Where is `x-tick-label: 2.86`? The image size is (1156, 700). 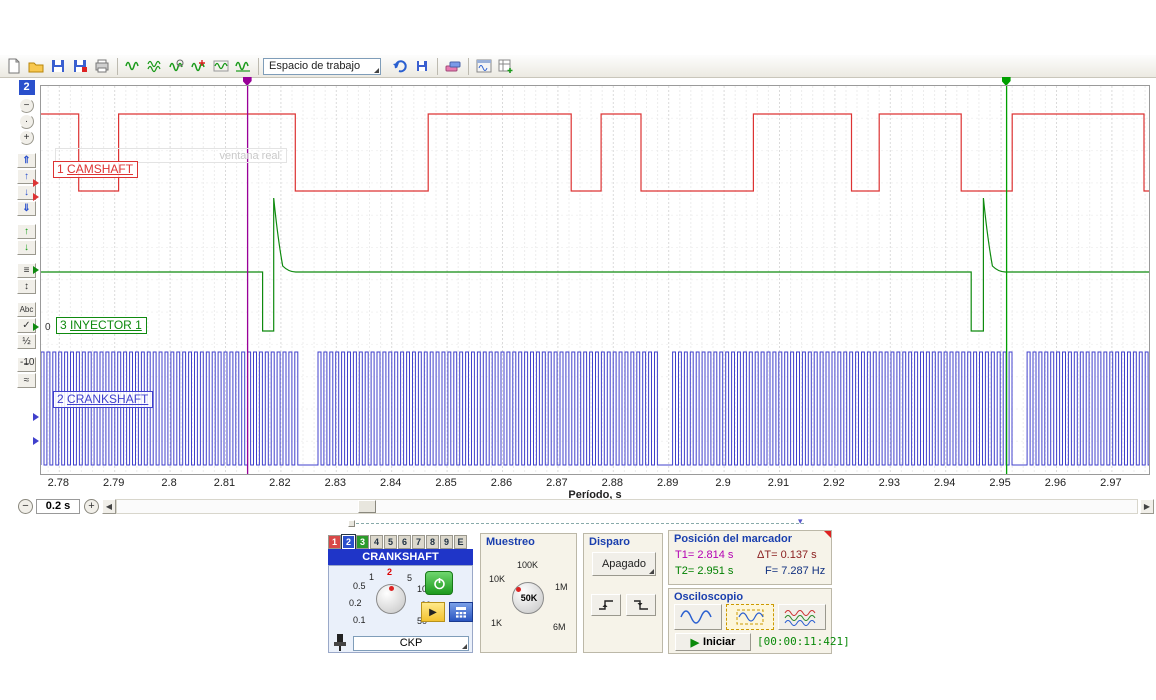 x-tick-label: 2.86 is located at coordinates (501, 483).